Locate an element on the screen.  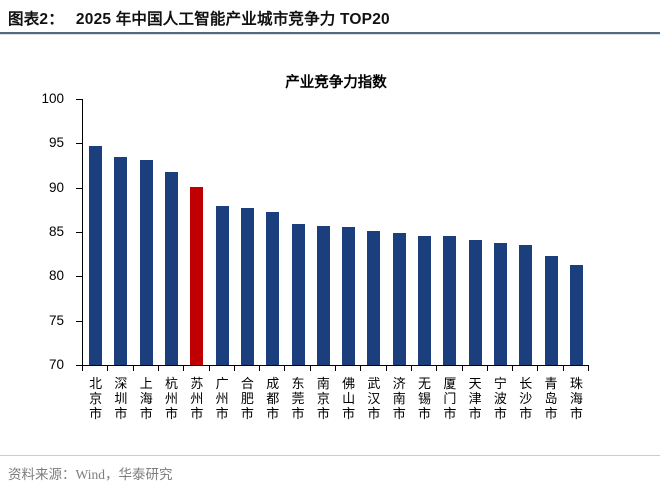
x-axis-category-label: 济南市 is located at coordinates (399, 398).